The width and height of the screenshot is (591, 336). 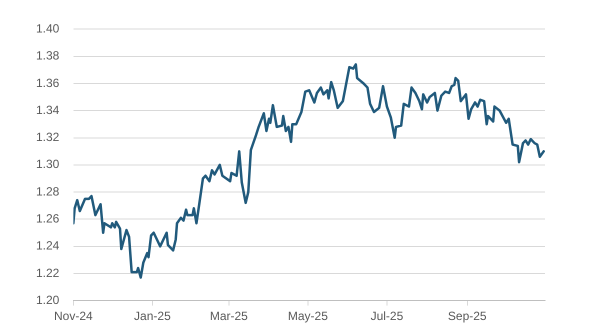 What do you see at coordinates (48, 29) in the screenshot?
I see `y-tick-label: 1.40` at bounding box center [48, 29].